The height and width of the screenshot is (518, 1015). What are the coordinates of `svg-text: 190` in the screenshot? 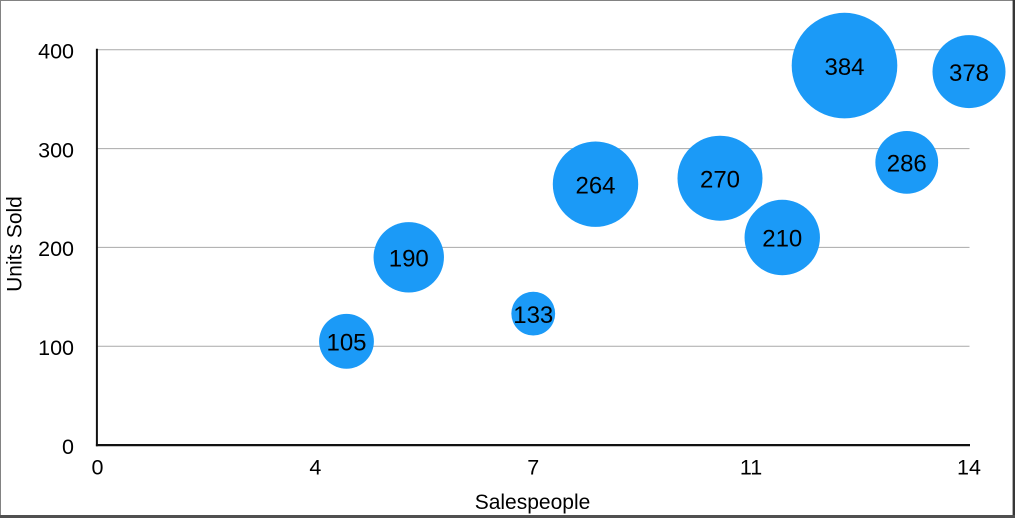 It's located at (409, 259).